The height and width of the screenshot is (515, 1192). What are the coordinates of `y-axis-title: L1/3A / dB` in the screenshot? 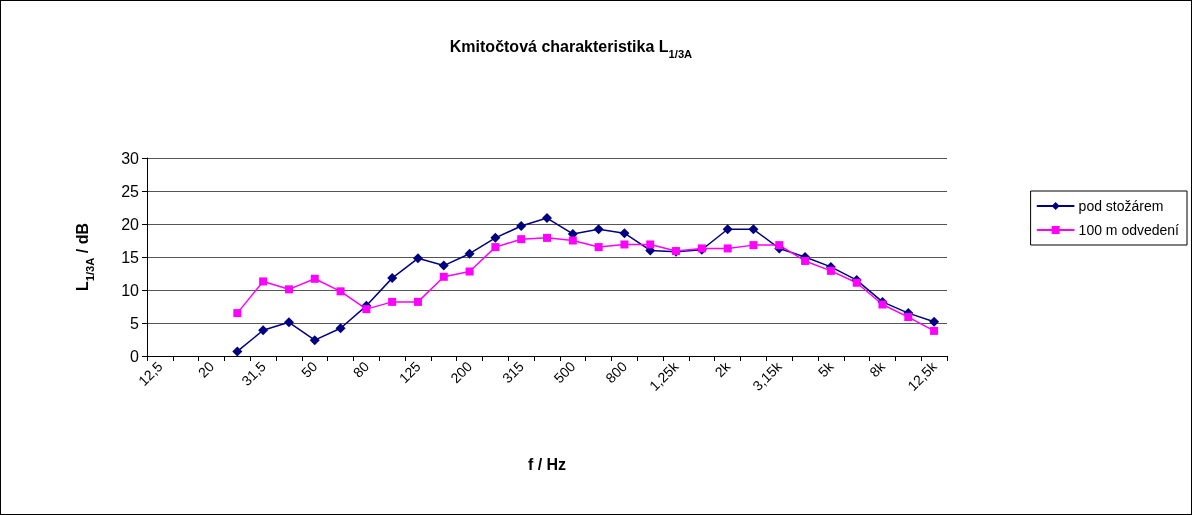 It's located at (84, 257).